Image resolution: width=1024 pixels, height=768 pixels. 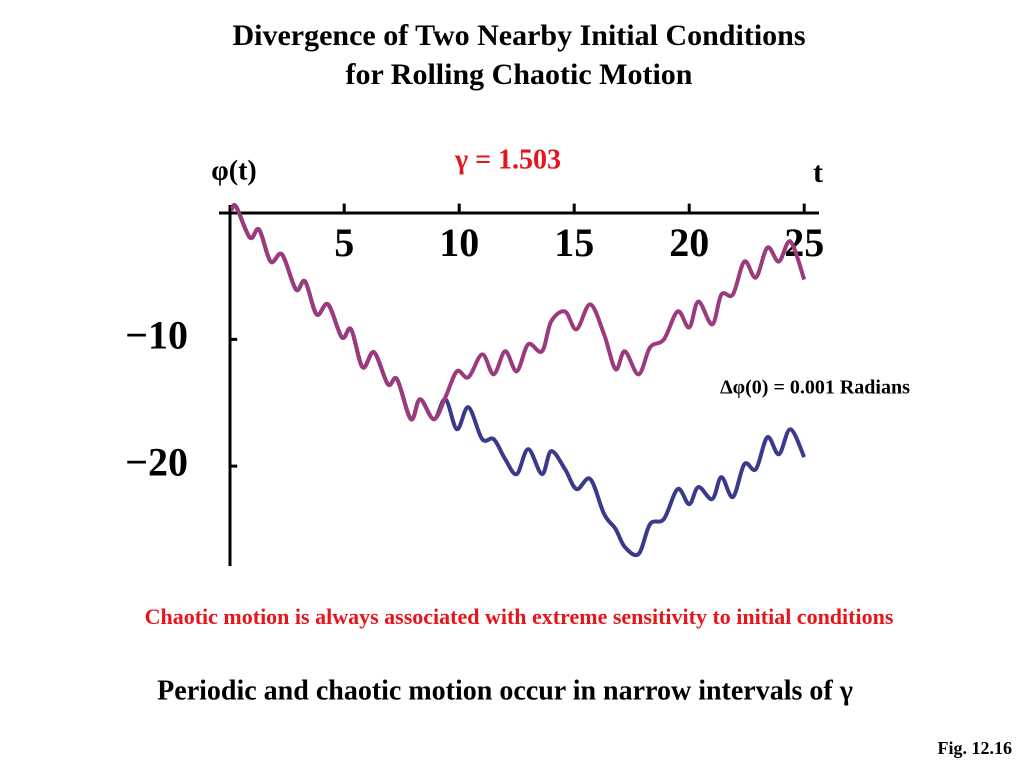 I want to click on y-tick-label: −10, so click(x=156, y=335).